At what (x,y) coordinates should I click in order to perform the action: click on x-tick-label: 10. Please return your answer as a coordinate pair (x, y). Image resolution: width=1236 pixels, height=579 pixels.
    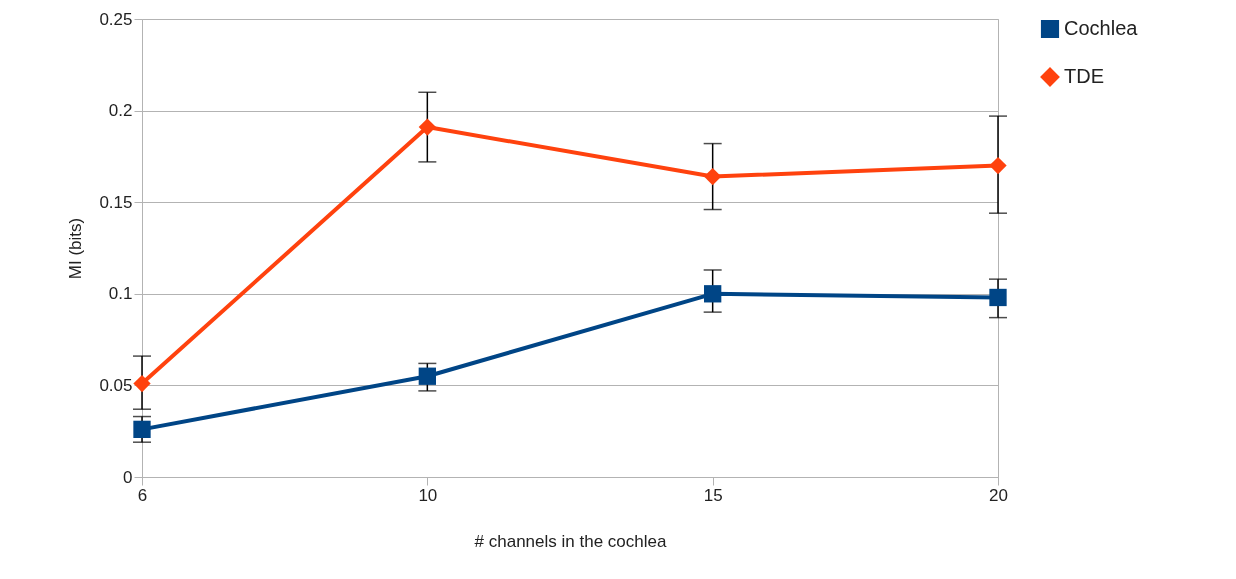
    Looking at the image, I should click on (428, 495).